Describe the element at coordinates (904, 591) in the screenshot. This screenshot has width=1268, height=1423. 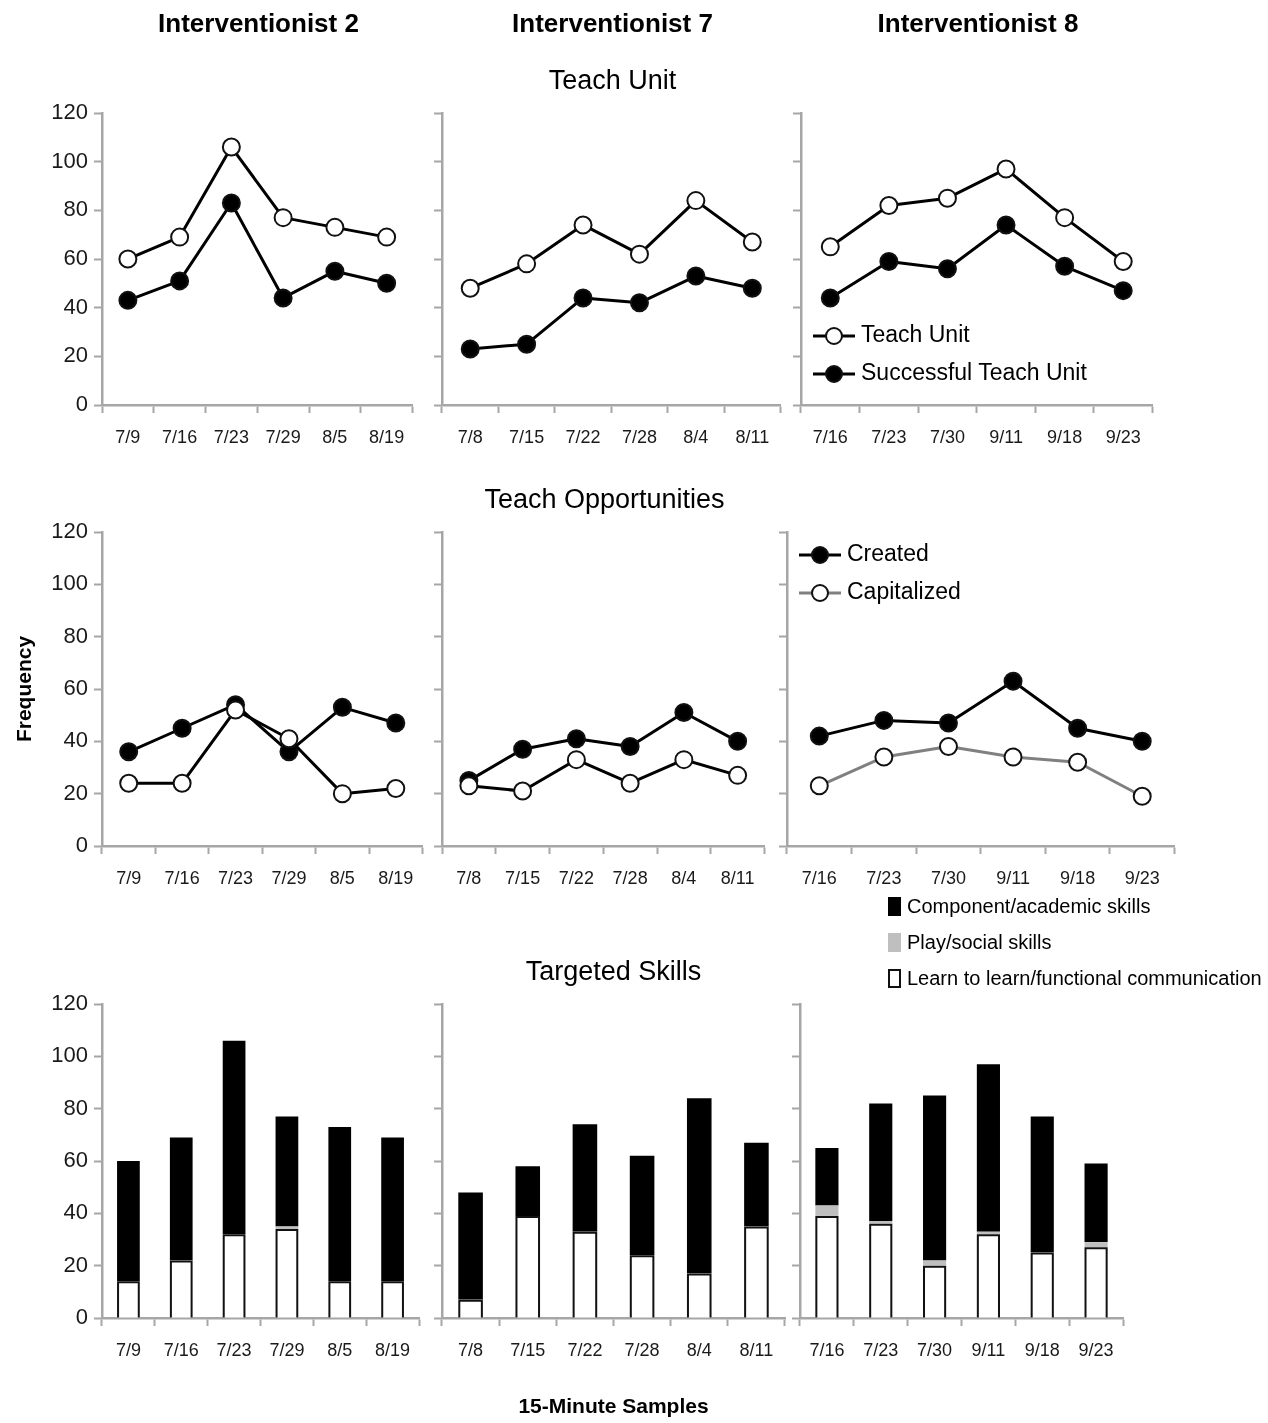
I see `legend-label: Capitalized` at that location.